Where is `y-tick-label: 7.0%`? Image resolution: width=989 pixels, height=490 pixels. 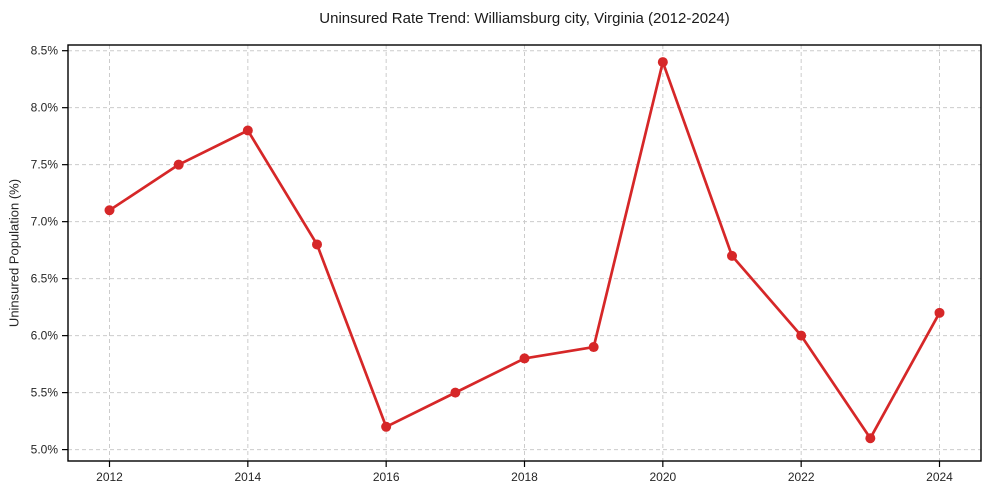
y-tick-label: 7.0% is located at coordinates (45, 222).